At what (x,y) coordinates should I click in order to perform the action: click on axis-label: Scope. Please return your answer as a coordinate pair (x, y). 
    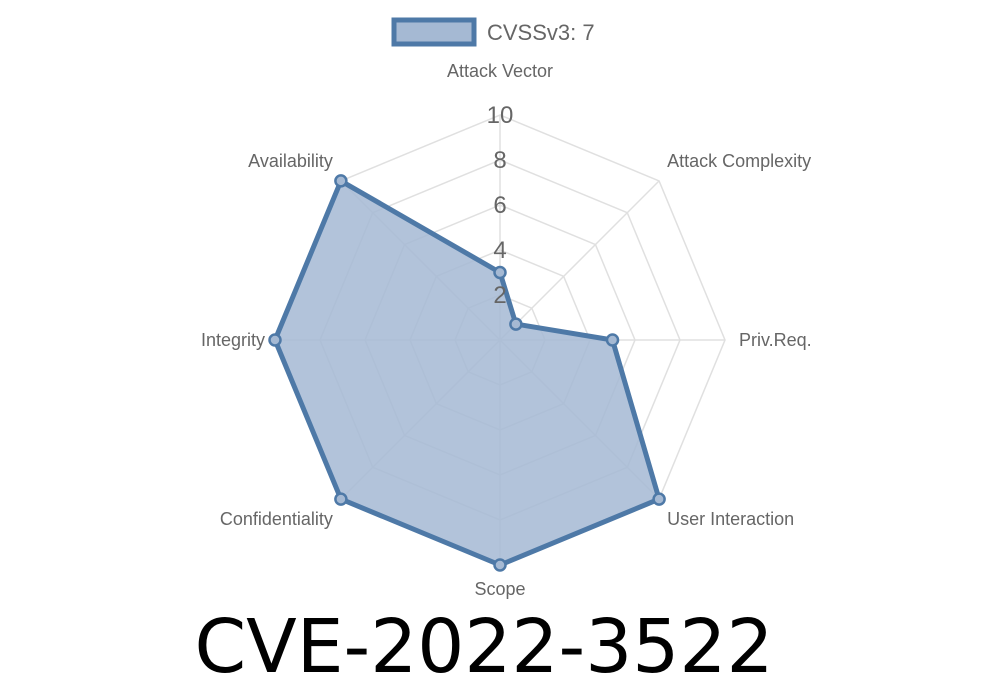
    Looking at the image, I should click on (499, 589).